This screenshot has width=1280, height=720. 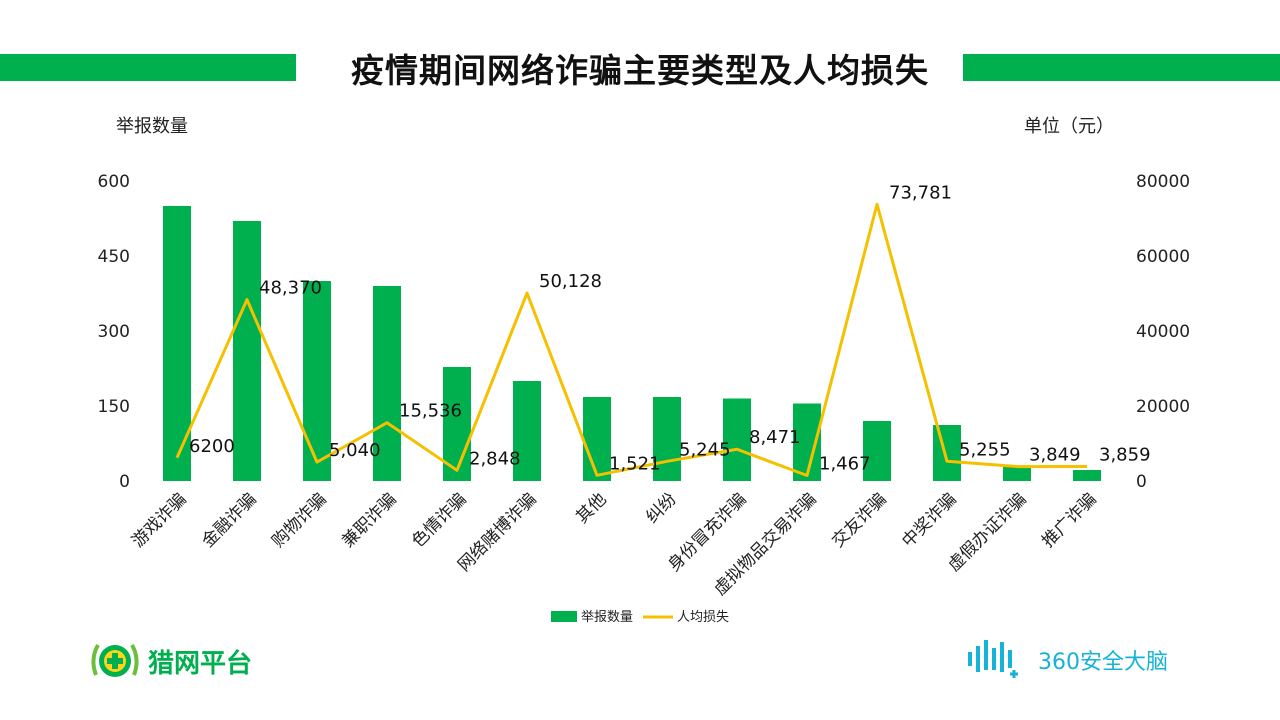 What do you see at coordinates (635, 463) in the screenshot?
I see `loss-data-label: 1,521` at bounding box center [635, 463].